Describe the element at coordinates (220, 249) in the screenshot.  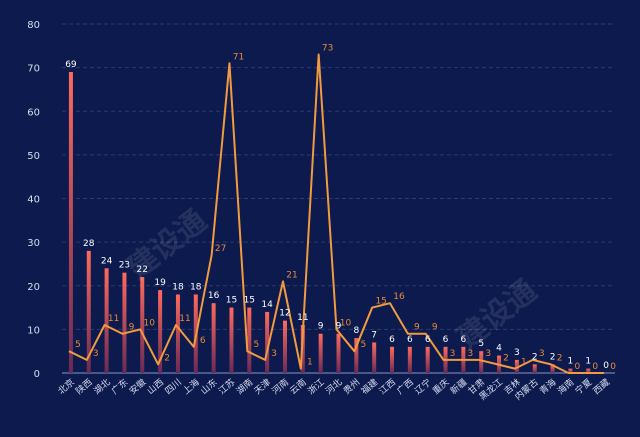
I see `line-value-label: 27` at that location.